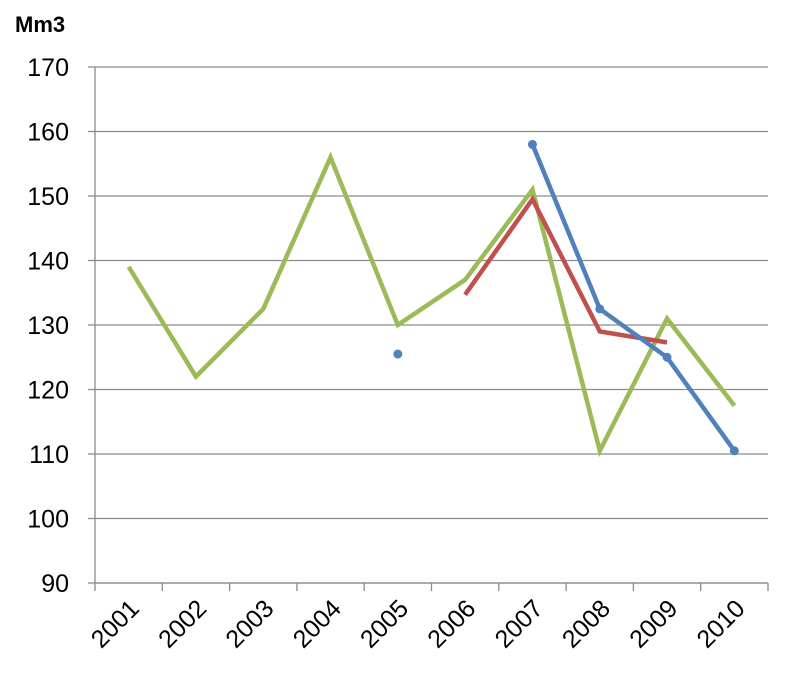  I want to click on x-tick-labels: 2001 2002 2003 2004 2005 2006 2007 2008 2009 2010, so click(418, 623).